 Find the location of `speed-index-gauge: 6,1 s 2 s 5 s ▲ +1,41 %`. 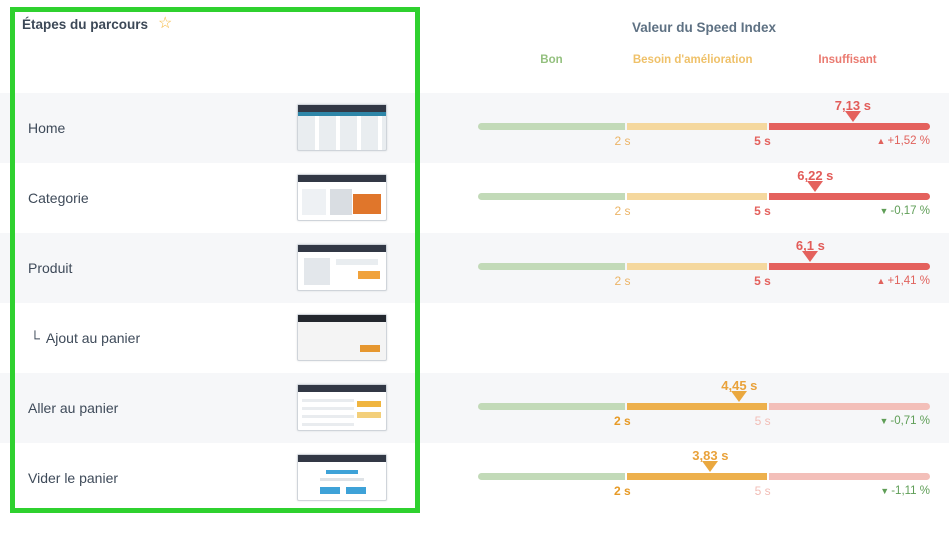

speed-index-gauge: 6,1 s 2 s 5 s ▲ +1,41 % is located at coordinates (704, 268).